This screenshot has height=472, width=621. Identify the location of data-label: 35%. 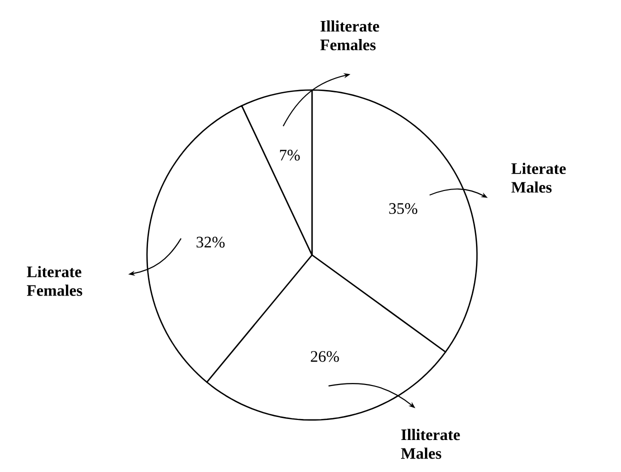
(403, 208).